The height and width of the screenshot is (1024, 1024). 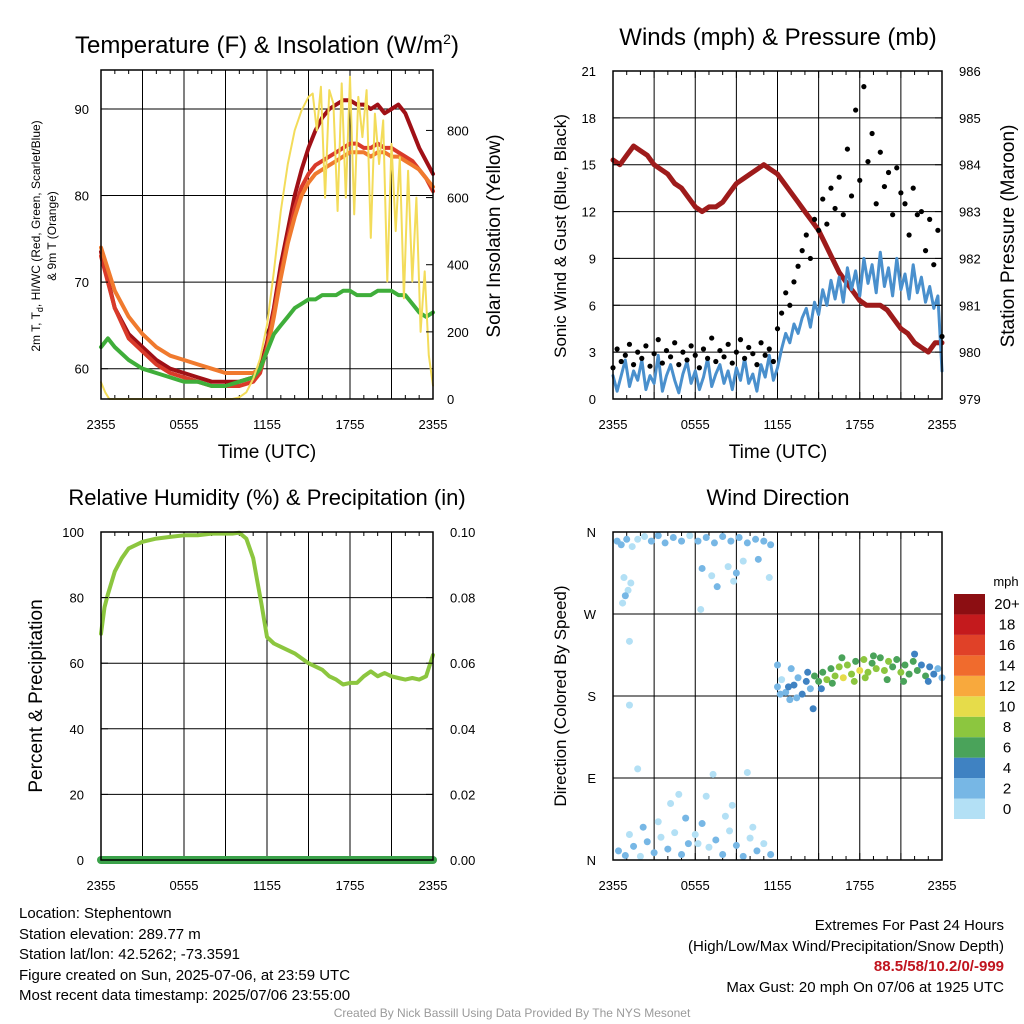 I want to click on colorbar-label: 0, so click(x=1007, y=809).